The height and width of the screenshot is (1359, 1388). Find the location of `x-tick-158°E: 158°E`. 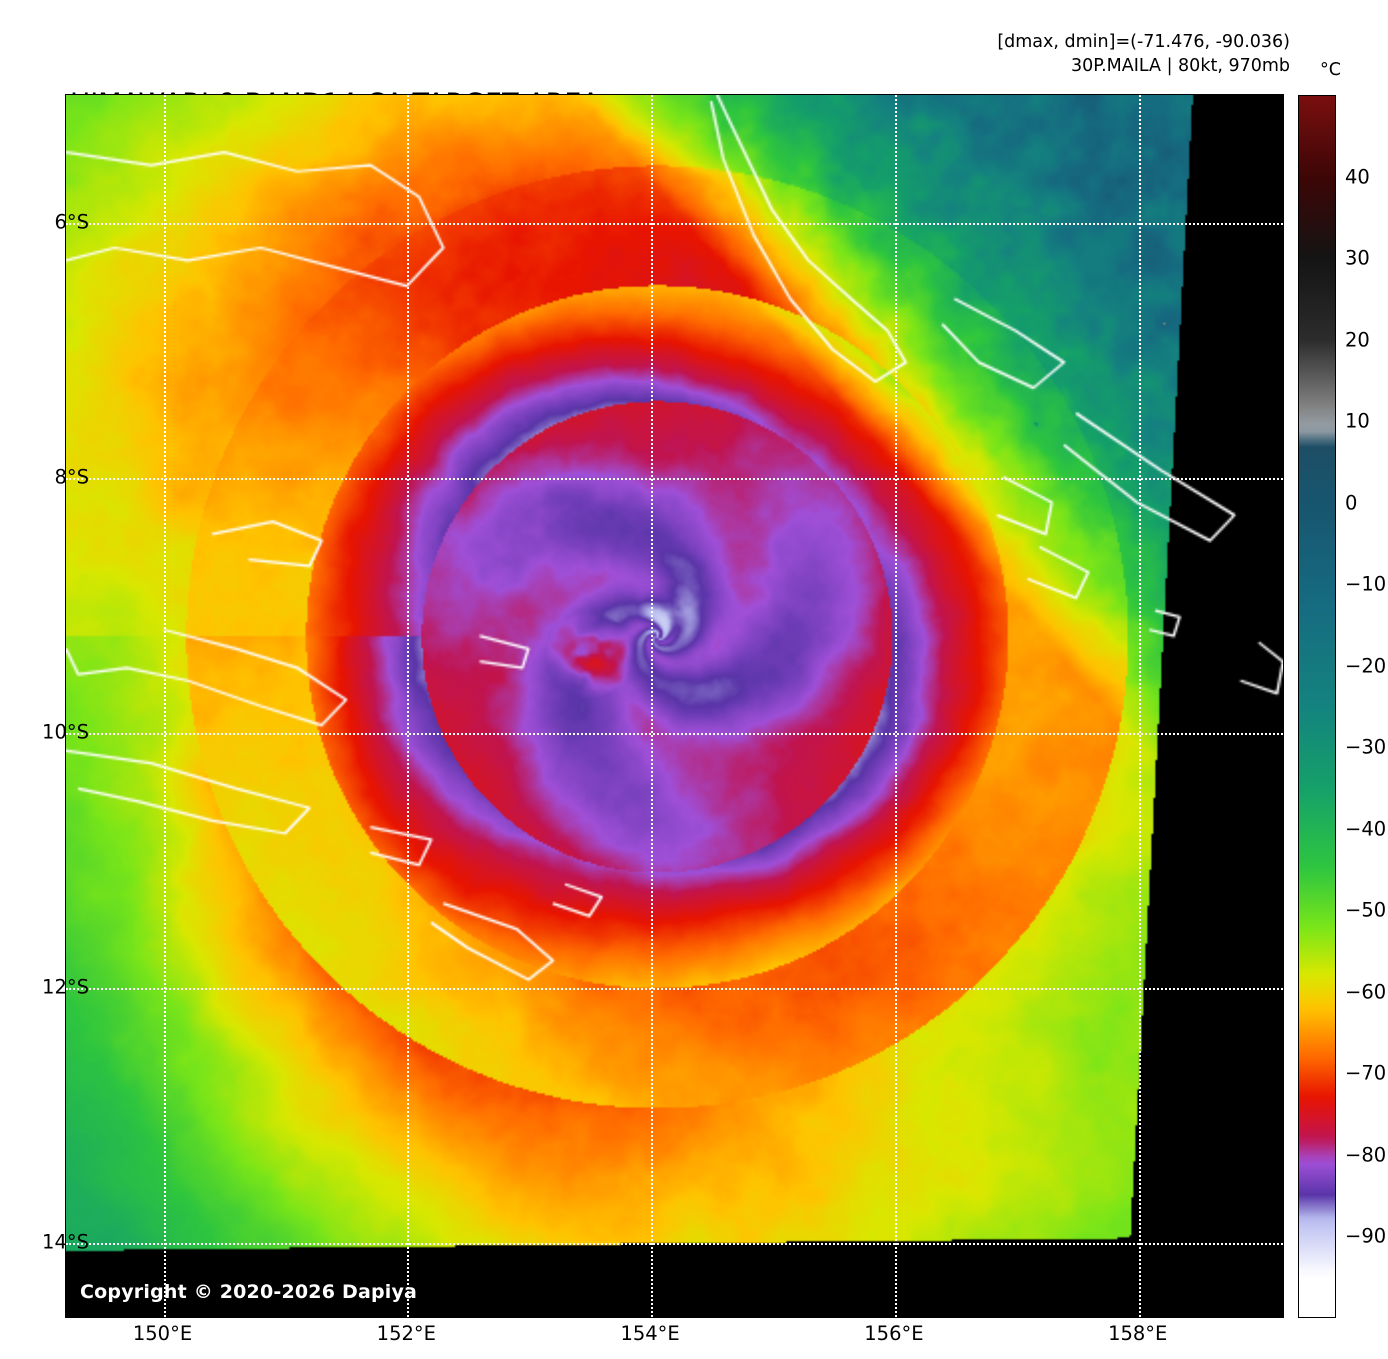

x-tick-158°E: 158°E is located at coordinates (1138, 1333).